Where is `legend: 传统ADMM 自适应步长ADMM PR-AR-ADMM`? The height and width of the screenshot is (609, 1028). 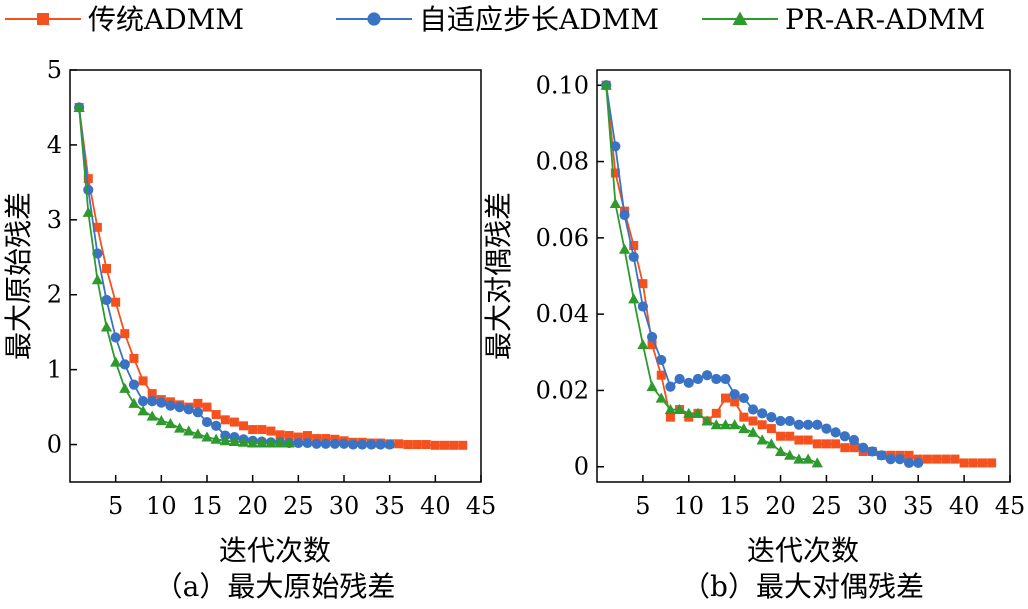 legend: 传统ADMM 自适应步长ADMM PR-AR-ADMM is located at coordinates (495, 19).